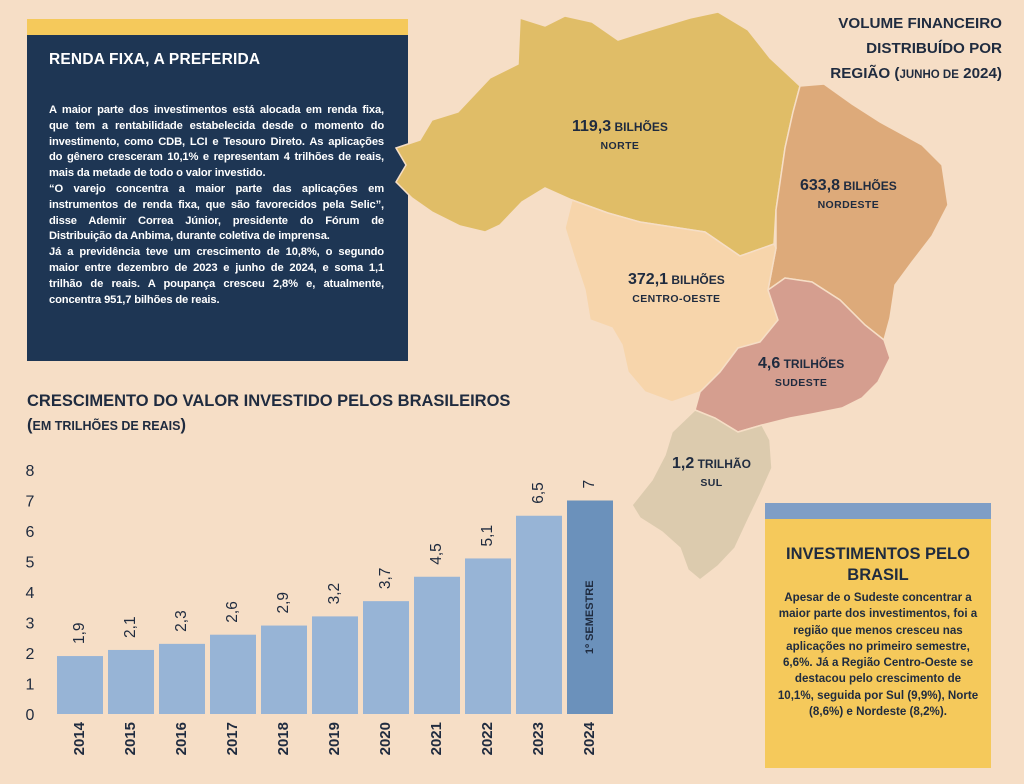 This screenshot has height=784, width=1024. What do you see at coordinates (929, 75) in the screenshot?
I see `map-title-line3-small: JUNHO DE` at bounding box center [929, 75].